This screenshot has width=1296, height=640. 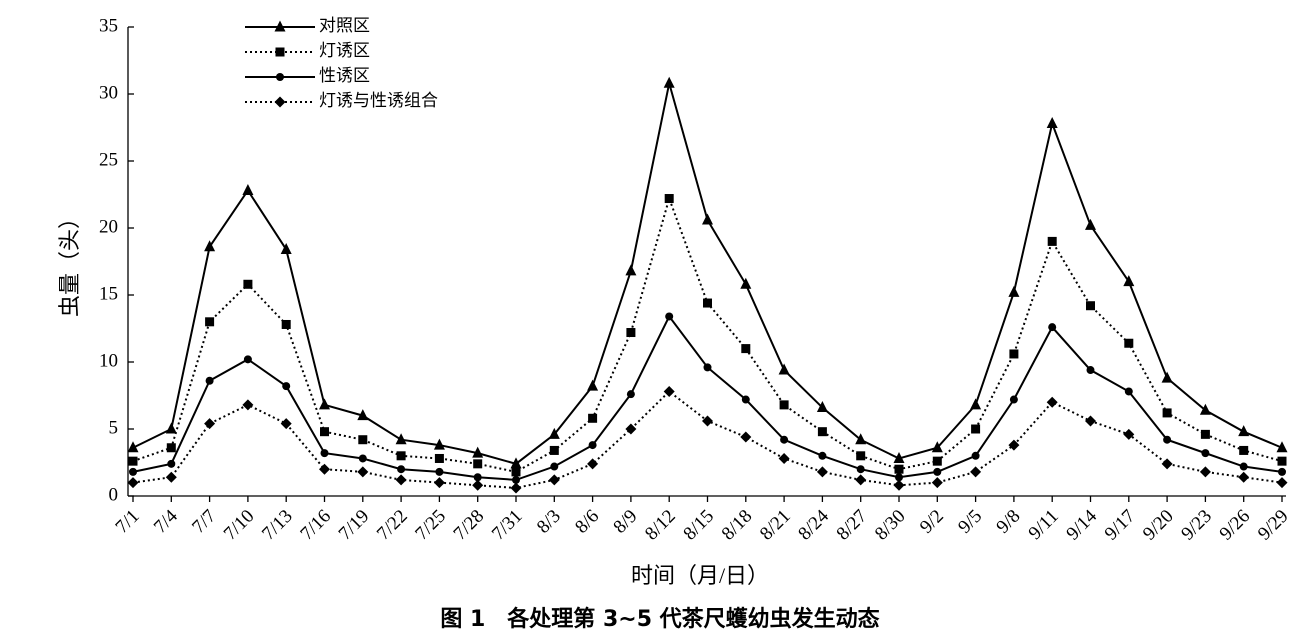 I want to click on x-tick-label: 8/9, so click(x=625, y=522).